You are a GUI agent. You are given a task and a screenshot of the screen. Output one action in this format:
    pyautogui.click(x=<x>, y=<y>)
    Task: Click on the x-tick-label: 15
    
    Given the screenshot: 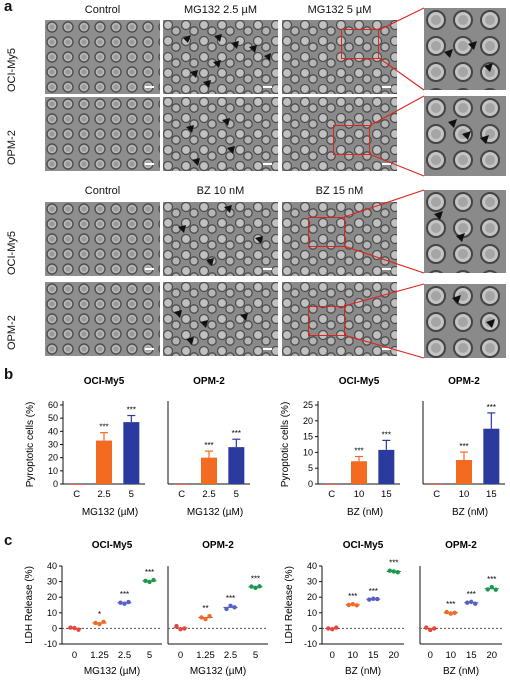 What is the action you would take?
    pyautogui.click(x=386, y=494)
    